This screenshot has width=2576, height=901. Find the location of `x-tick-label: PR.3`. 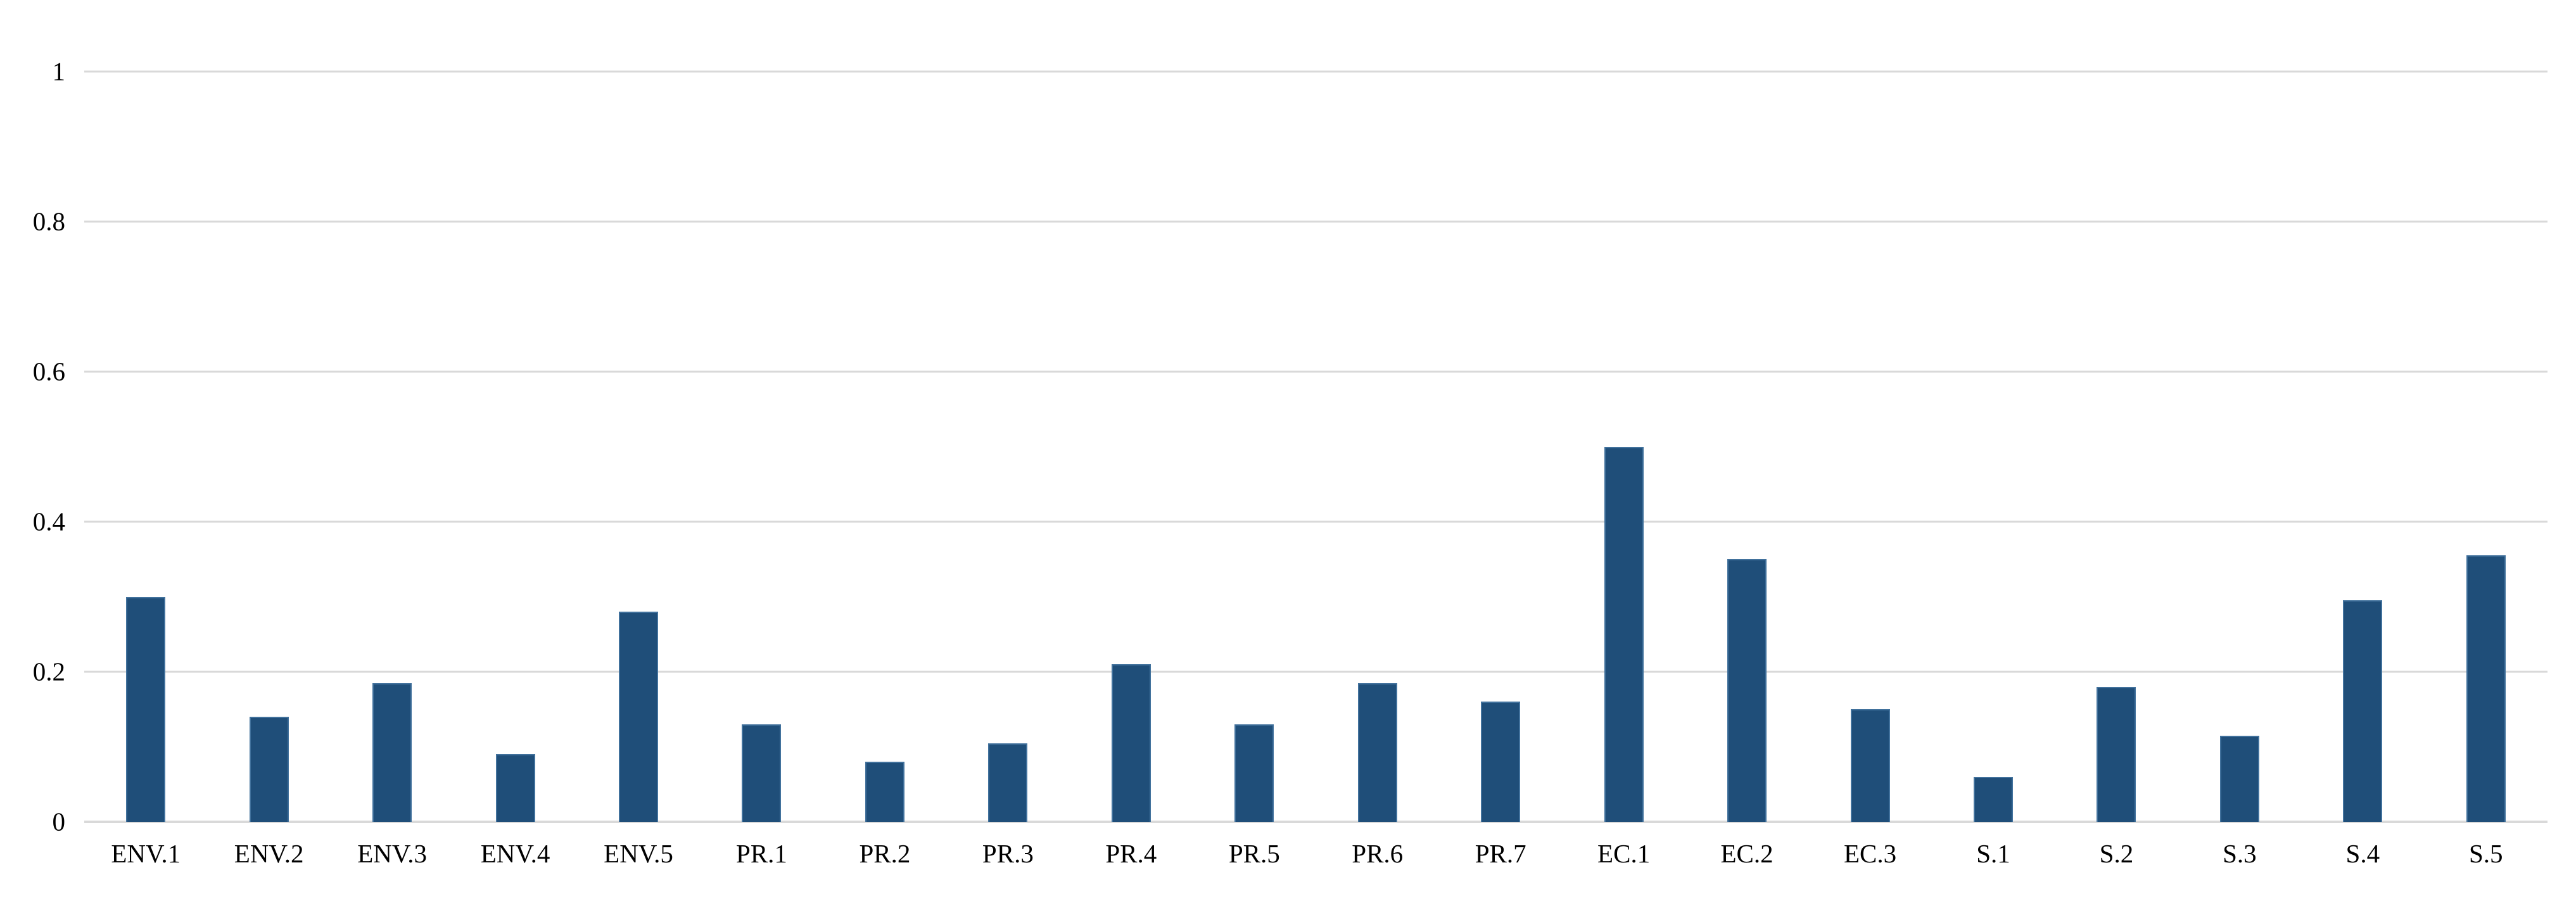

x-tick-label: PR.3 is located at coordinates (1008, 853).